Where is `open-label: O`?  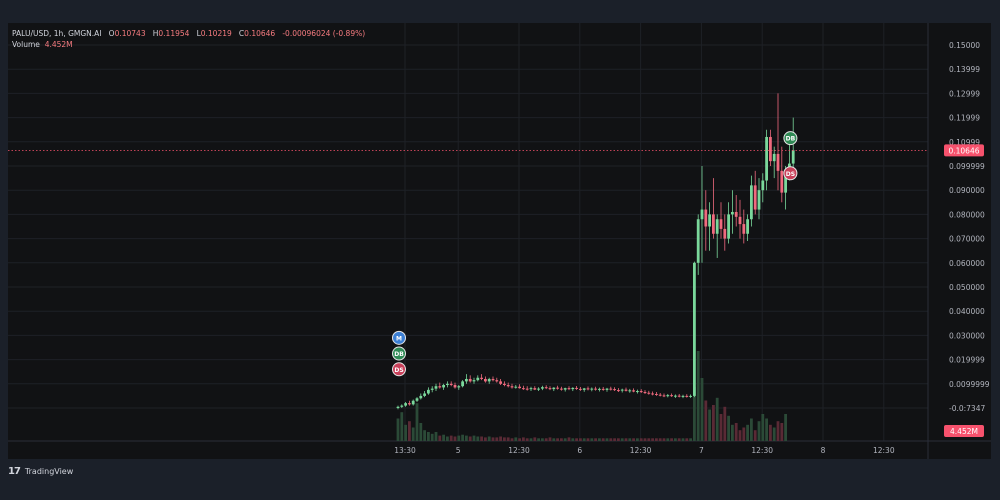
open-label: O is located at coordinates (111, 33).